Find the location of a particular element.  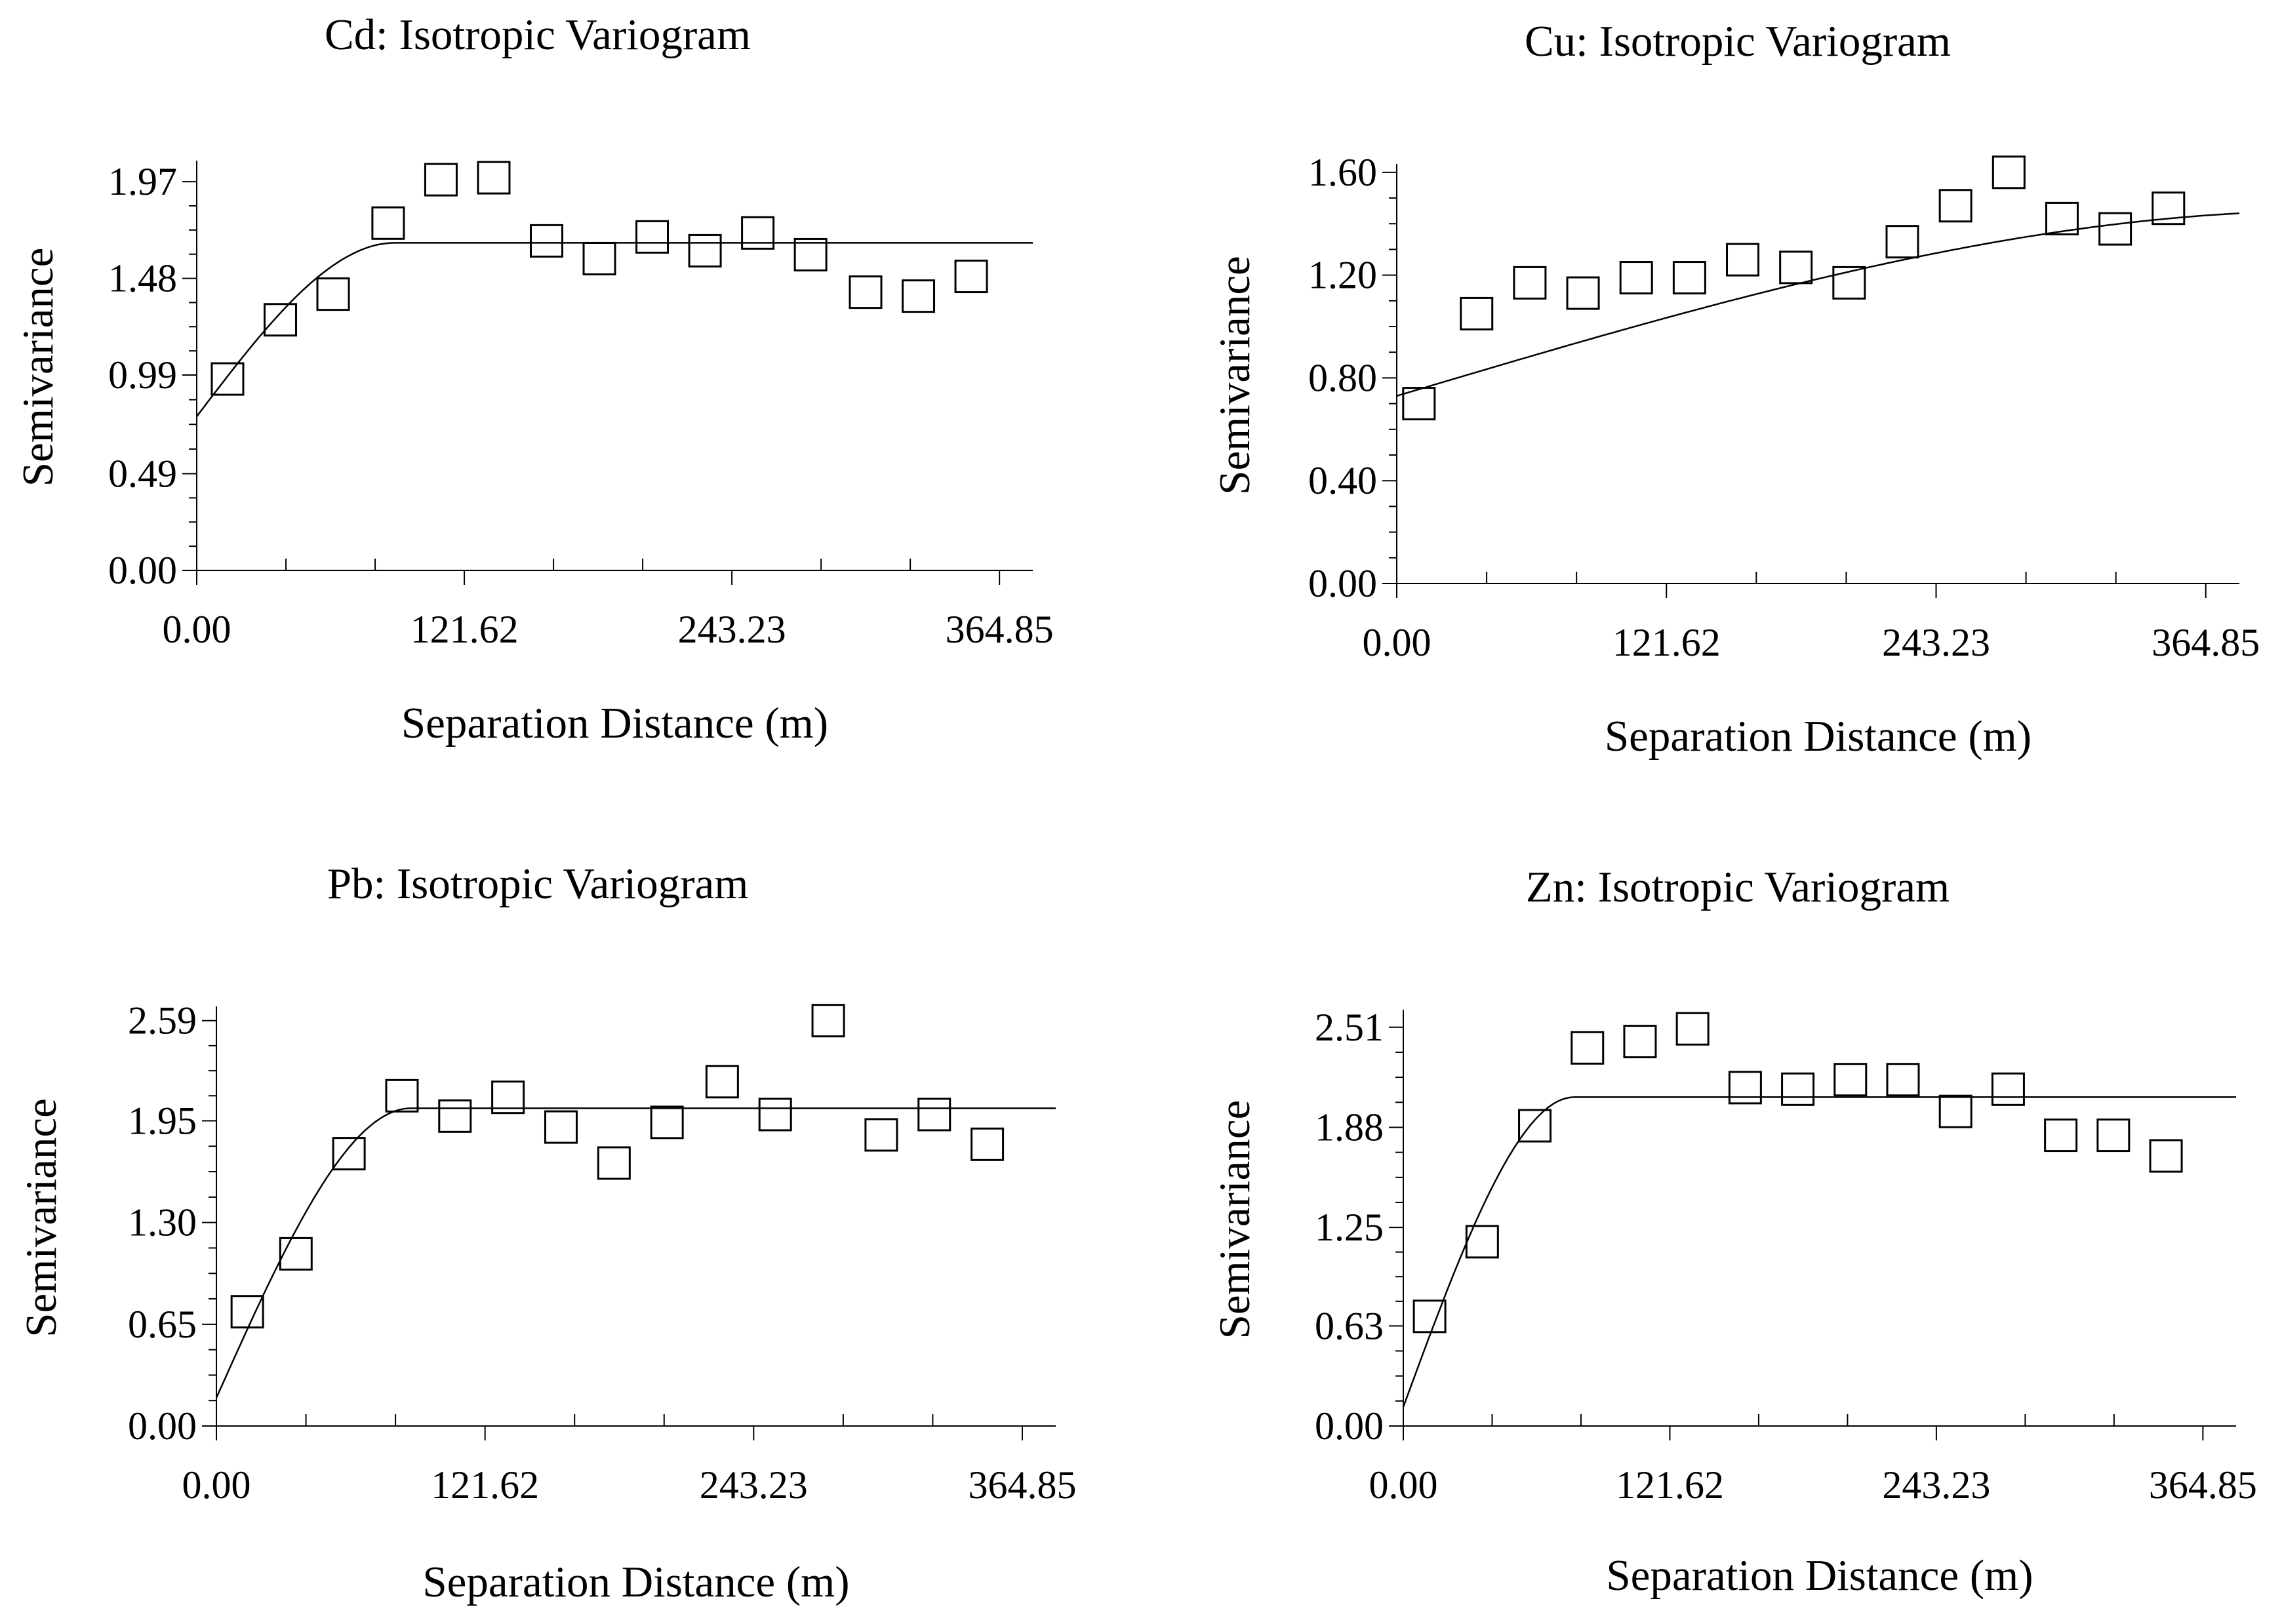

pb-x-tick-label: 364.85 is located at coordinates (1022, 1485).